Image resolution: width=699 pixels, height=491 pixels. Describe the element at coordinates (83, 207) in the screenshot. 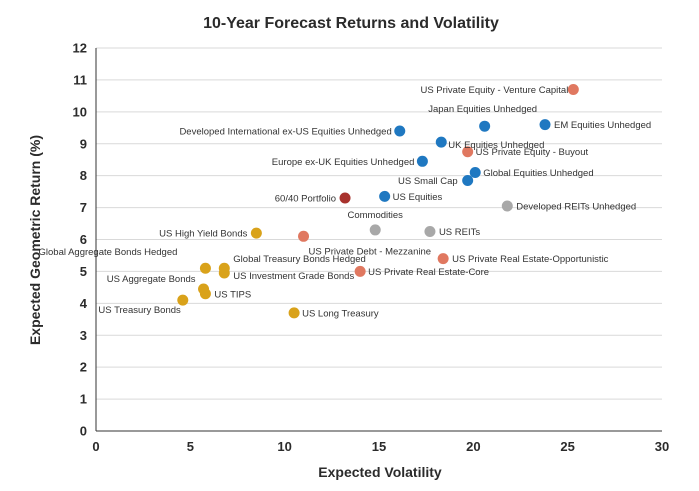

I see `y-tick-label: 7` at that location.